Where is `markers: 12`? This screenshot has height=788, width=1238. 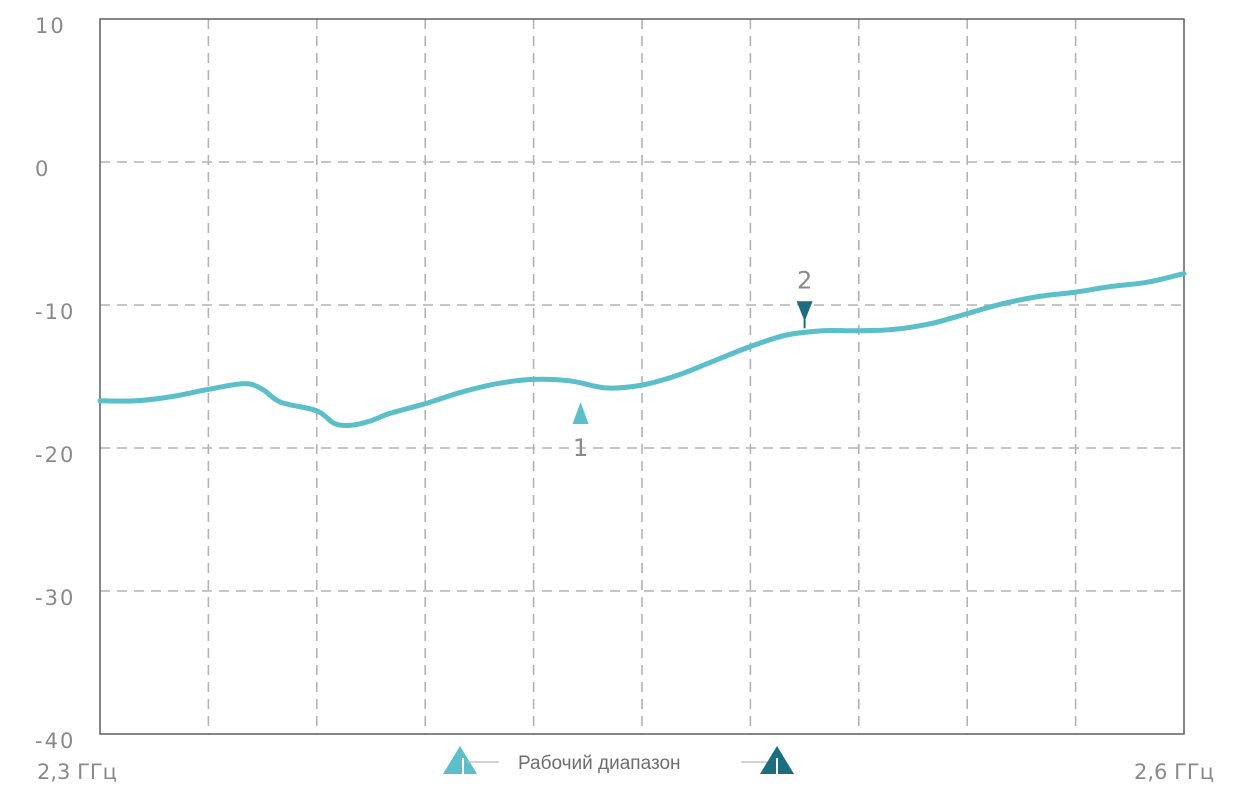 markers: 12 is located at coordinates (692, 364).